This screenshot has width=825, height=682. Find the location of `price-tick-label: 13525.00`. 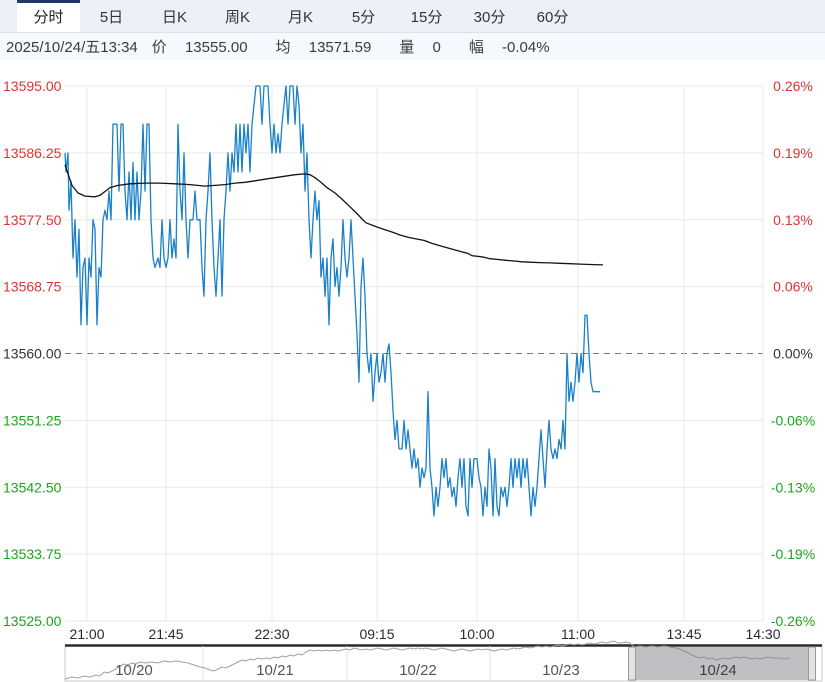

price-tick-label: 13525.00 is located at coordinates (32, 621).